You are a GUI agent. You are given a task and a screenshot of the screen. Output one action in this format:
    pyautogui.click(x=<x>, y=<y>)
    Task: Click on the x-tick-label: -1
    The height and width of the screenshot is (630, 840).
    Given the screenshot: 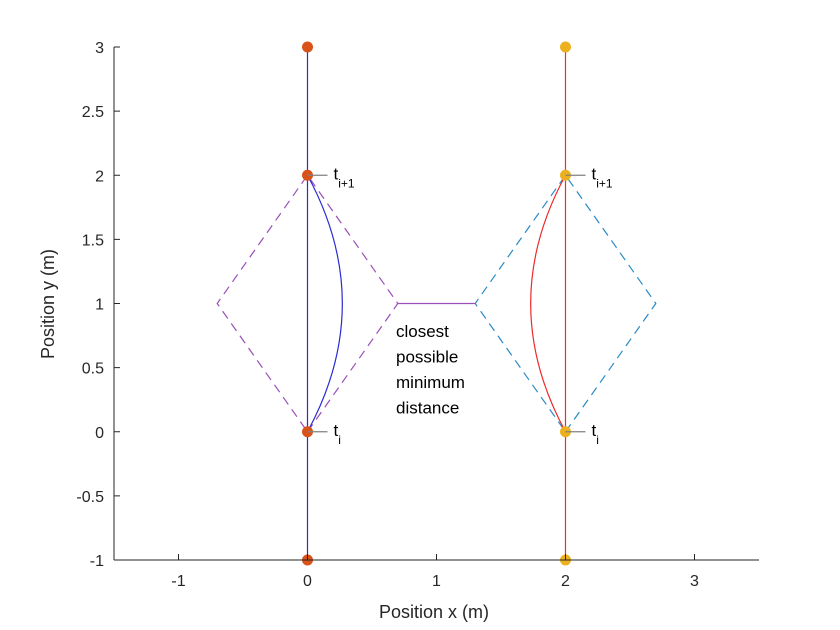 What is the action you would take?
    pyautogui.click(x=178, y=581)
    